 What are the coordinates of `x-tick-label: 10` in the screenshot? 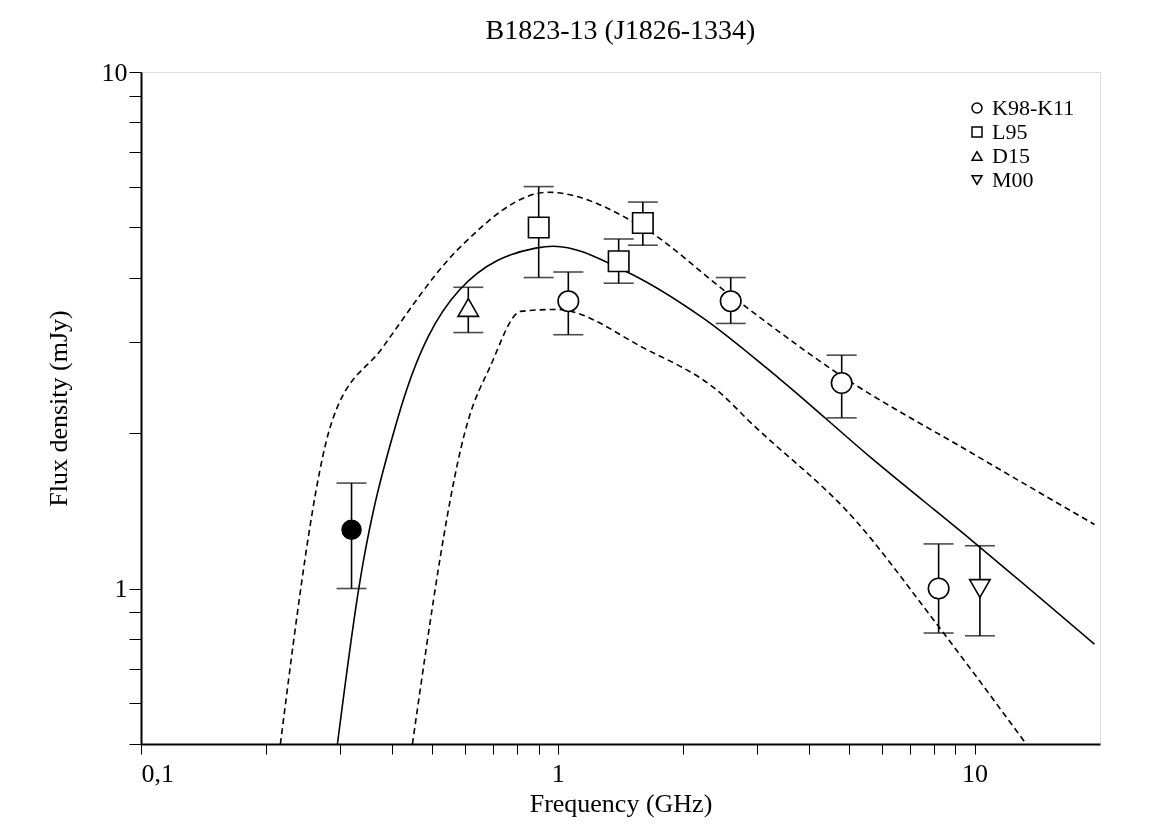 It's located at (975, 773).